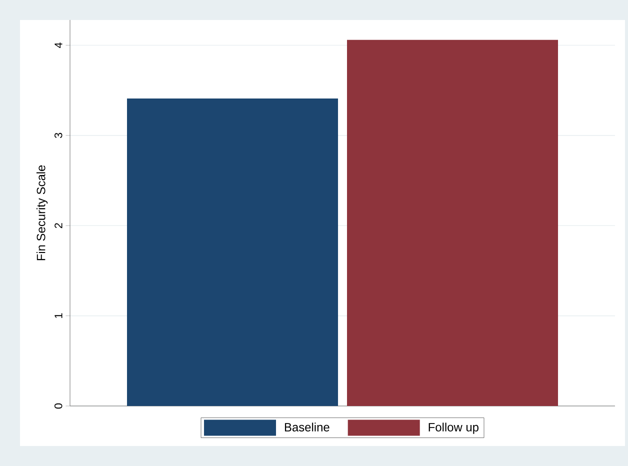  Describe the element at coordinates (42, 212) in the screenshot. I see `y-axis-title: Fin Security Scale` at that location.